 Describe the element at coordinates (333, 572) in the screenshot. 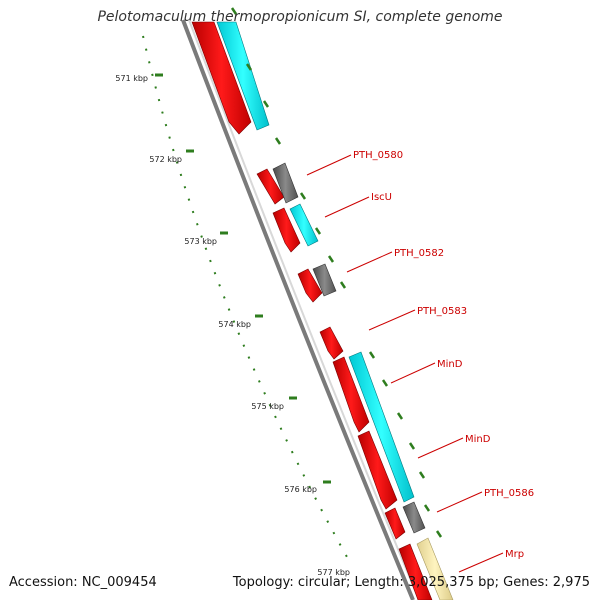

I see `scale-label: 577 kbp` at that location.